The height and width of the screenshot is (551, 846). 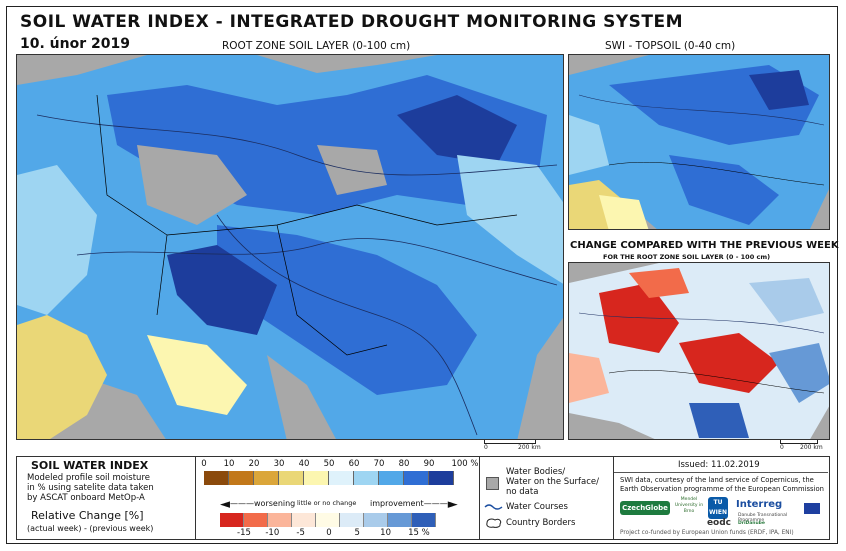 What do you see at coordinates (536, 472) in the screenshot?
I see `water-bodies-label: Water Bodies/` at bounding box center [536, 472].